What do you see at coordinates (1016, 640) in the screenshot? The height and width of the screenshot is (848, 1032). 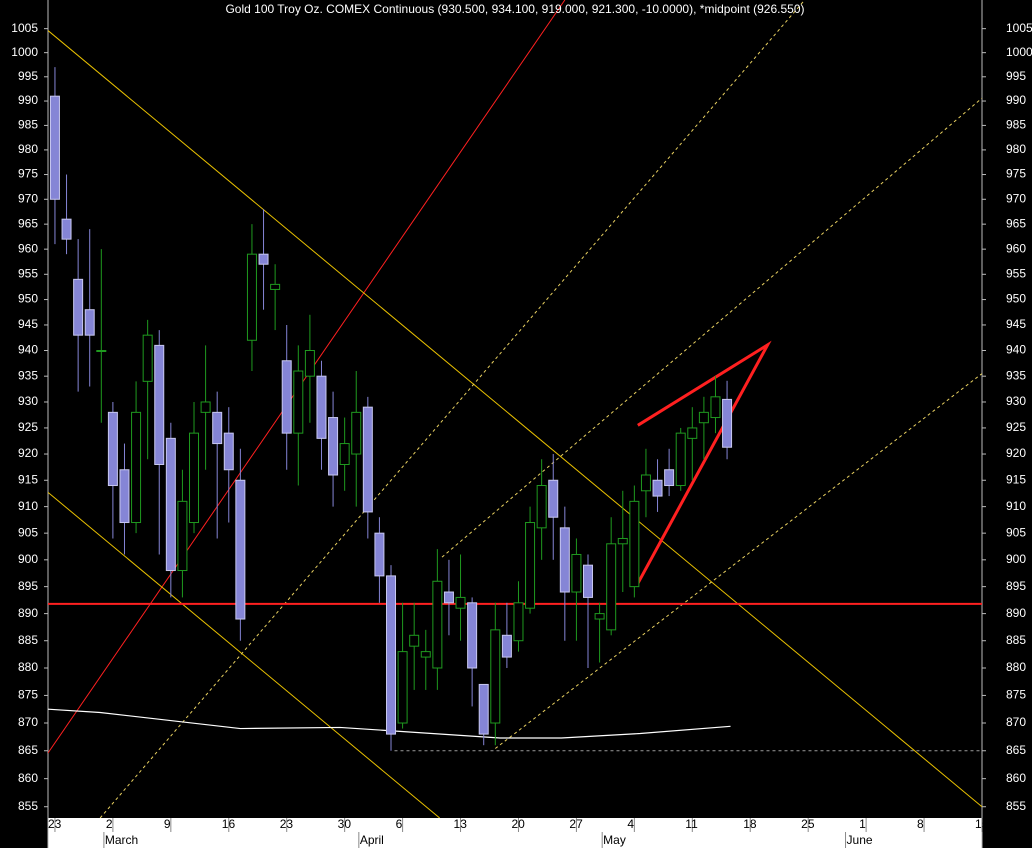 I see `y-tick-label: 885` at bounding box center [1016, 640].